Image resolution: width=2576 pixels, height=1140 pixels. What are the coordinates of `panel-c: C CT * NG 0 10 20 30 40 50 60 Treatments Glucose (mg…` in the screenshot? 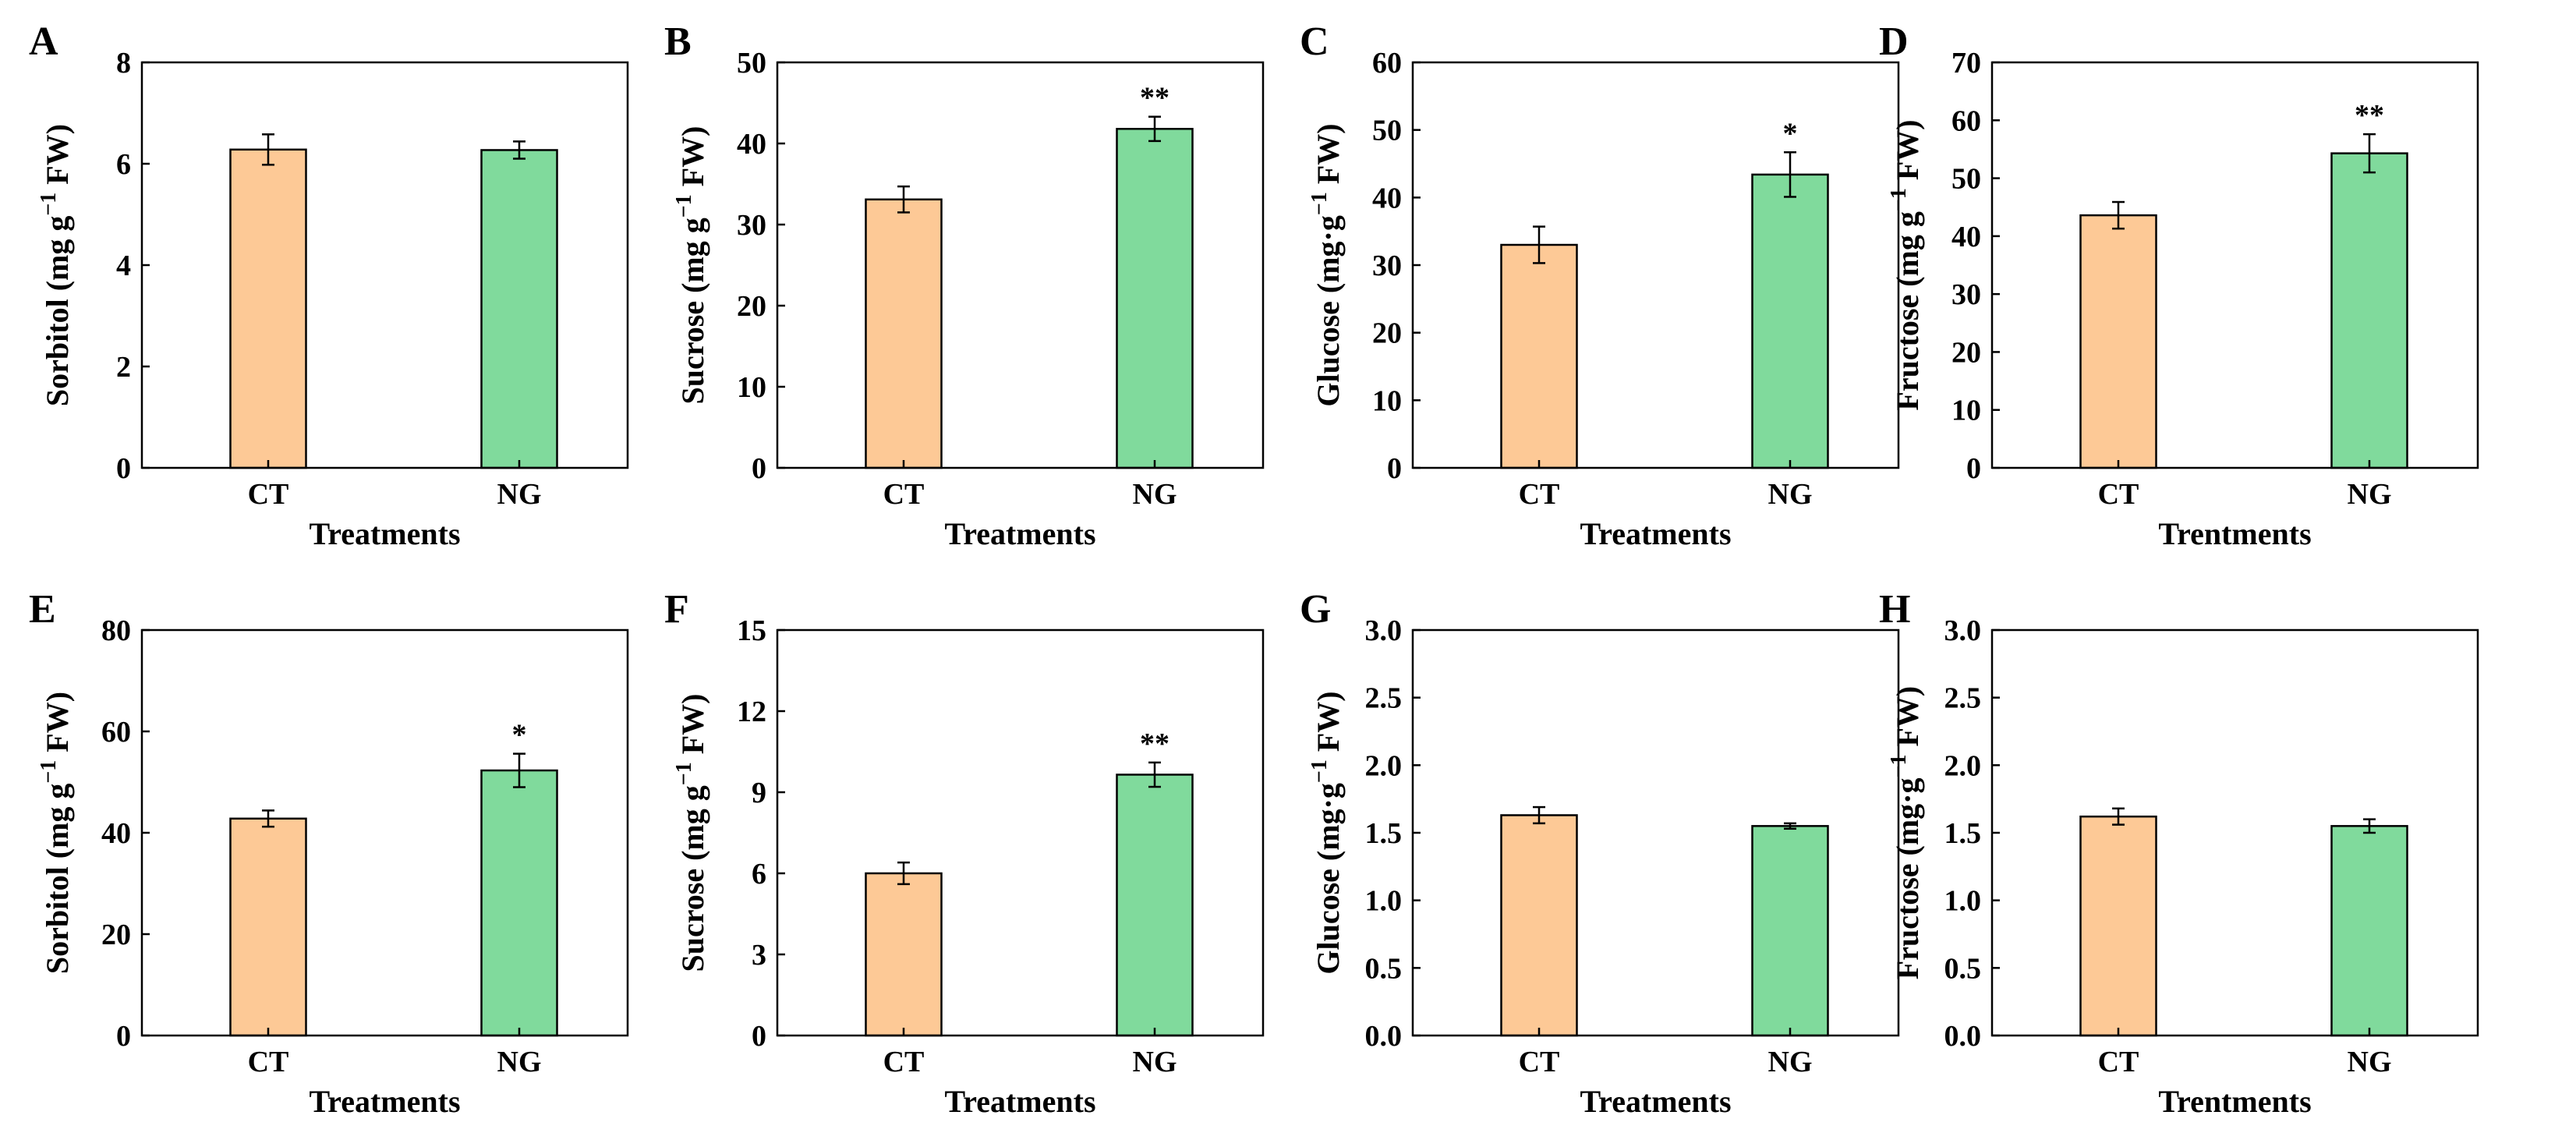 It's located at (1600, 285).